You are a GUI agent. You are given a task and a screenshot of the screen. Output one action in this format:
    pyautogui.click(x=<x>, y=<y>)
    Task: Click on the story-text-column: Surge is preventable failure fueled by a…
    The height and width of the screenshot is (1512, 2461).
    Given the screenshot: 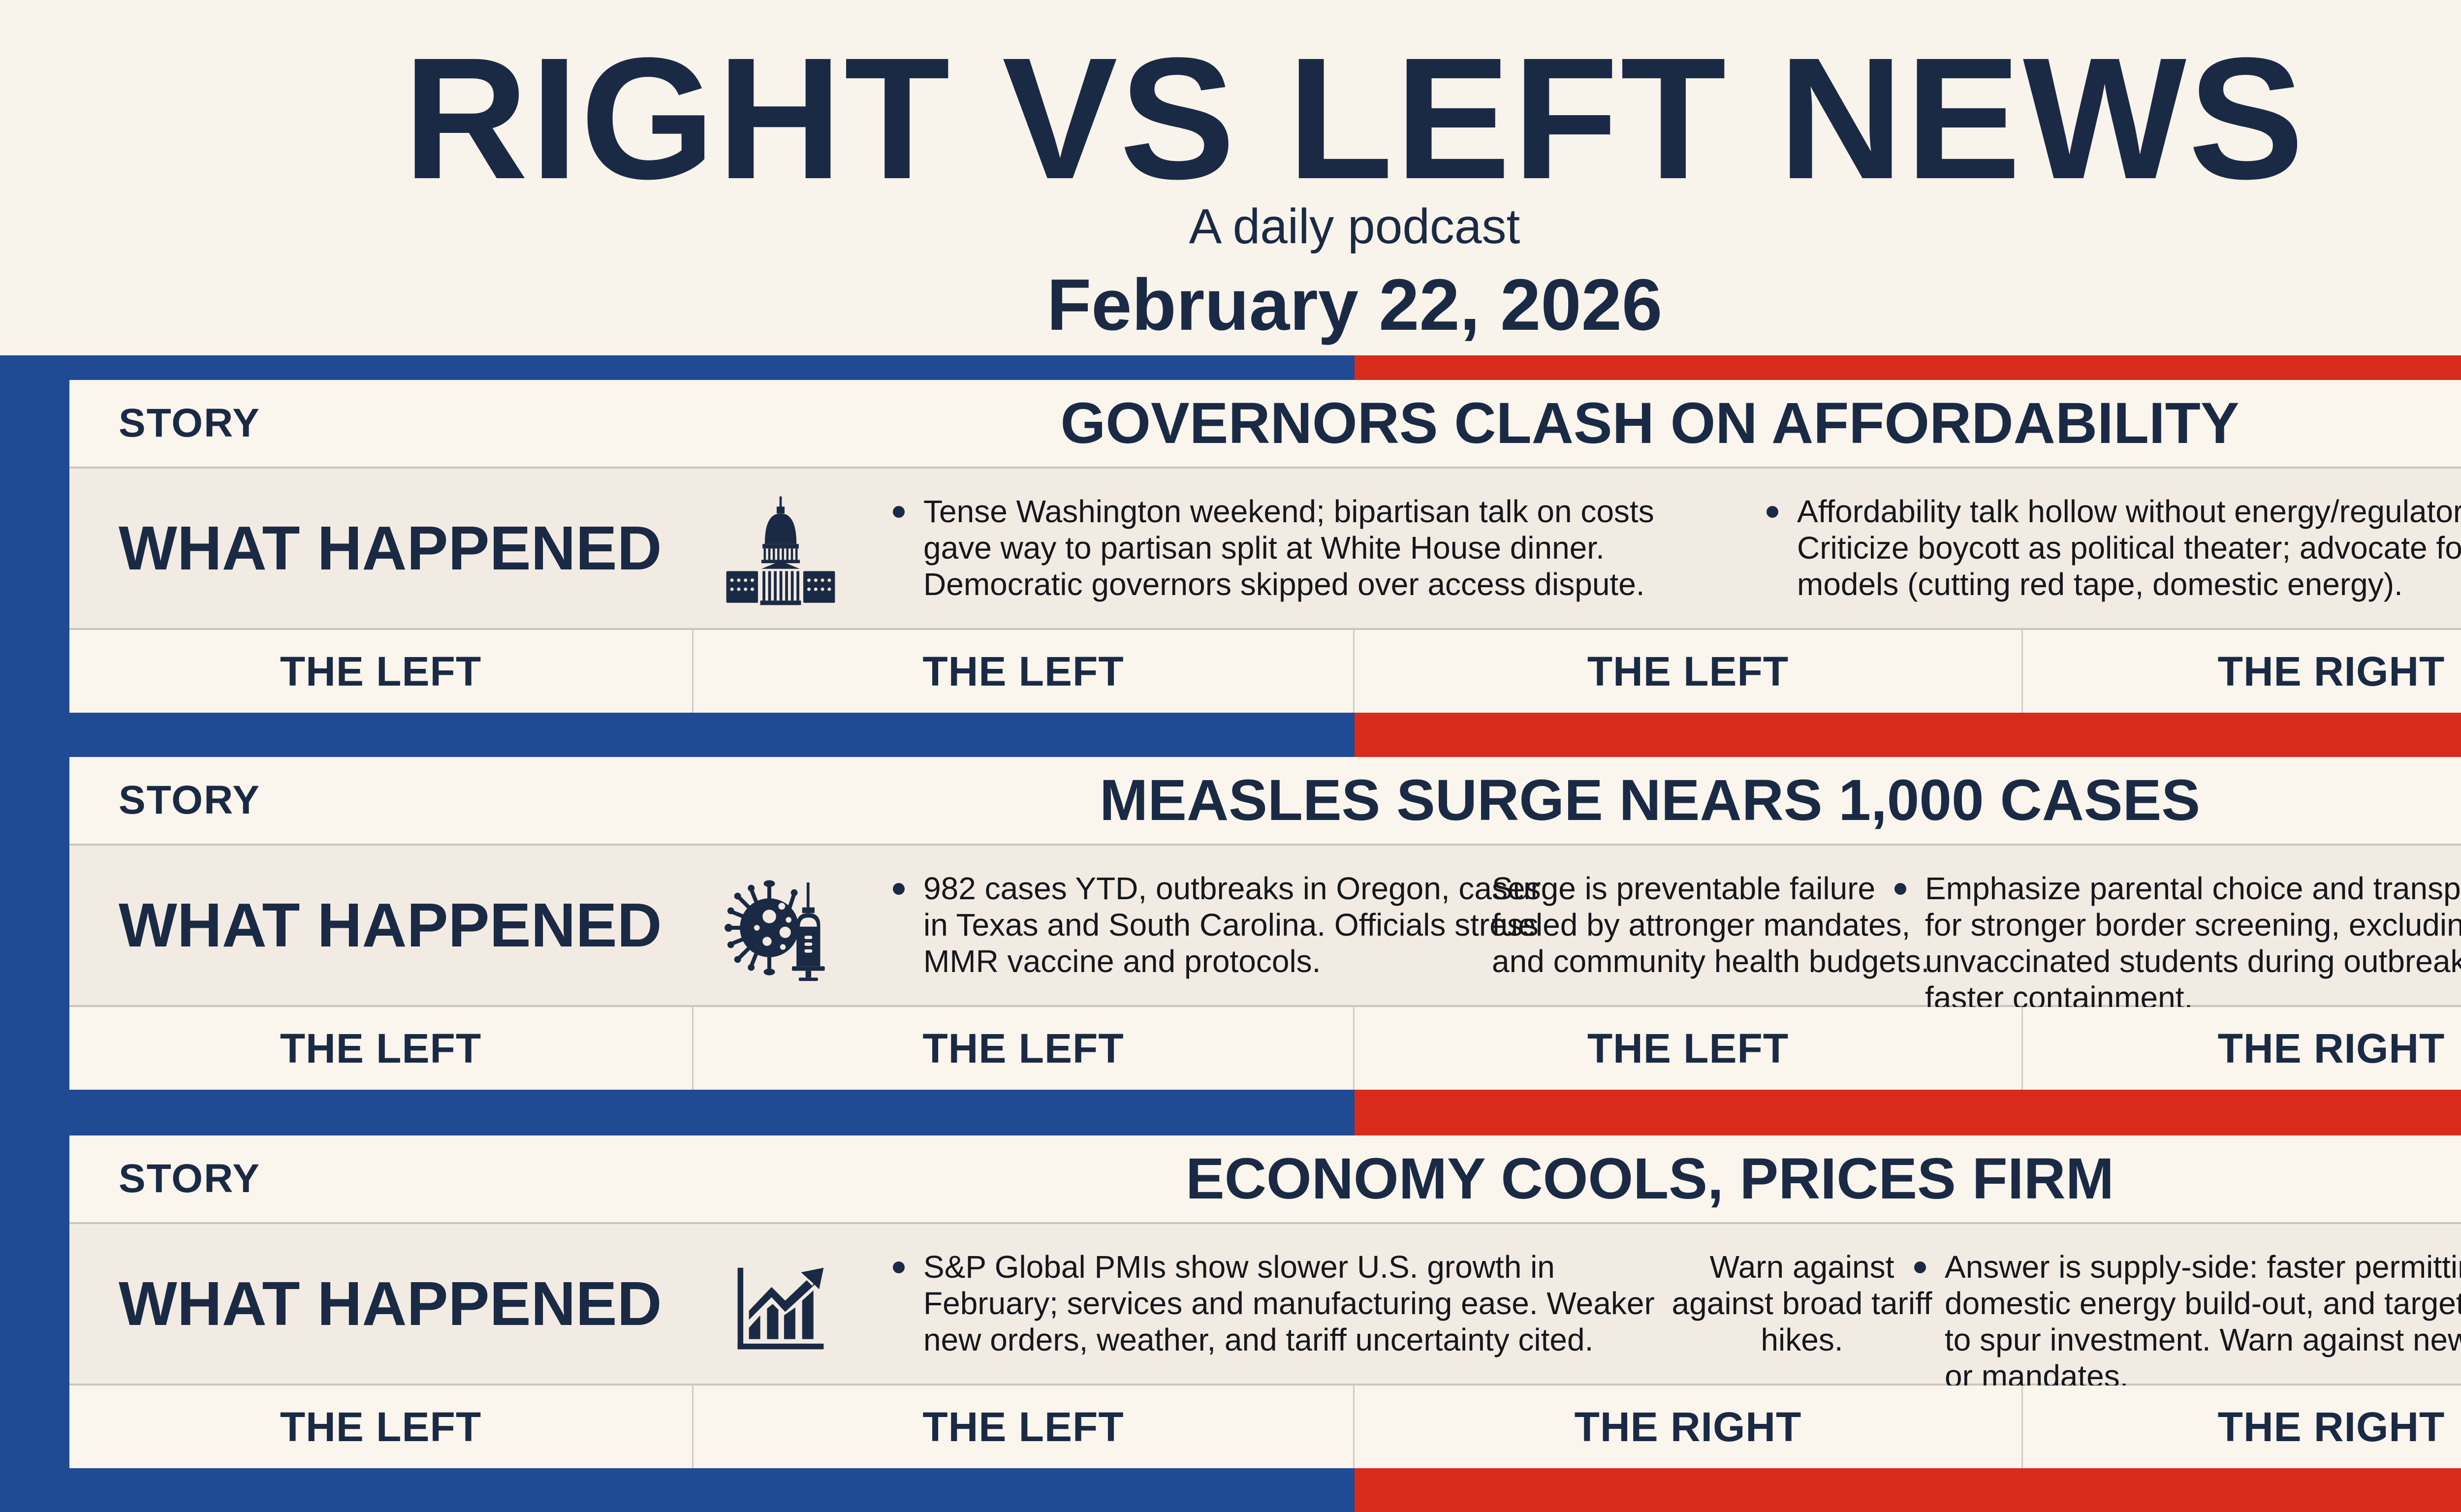 What is the action you would take?
    pyautogui.click(x=1711, y=925)
    